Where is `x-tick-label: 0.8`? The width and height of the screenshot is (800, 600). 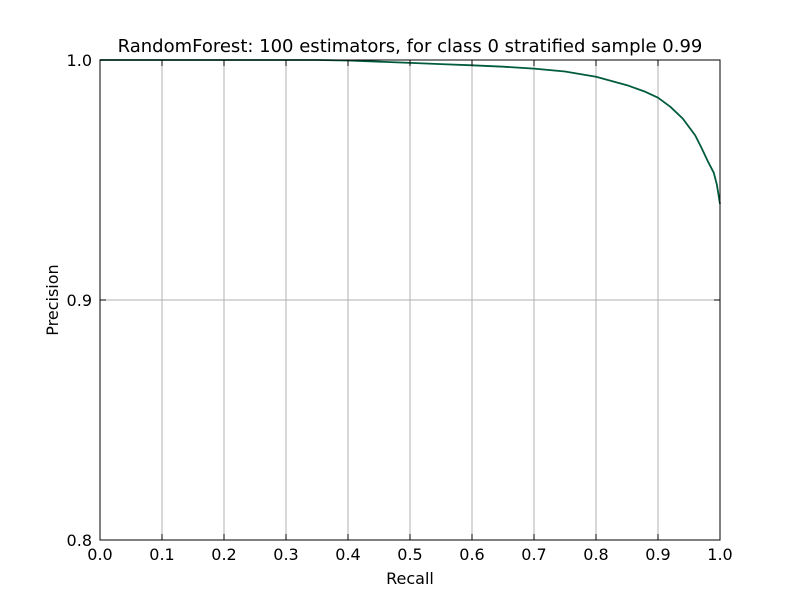
x-tick-label: 0.8 is located at coordinates (595, 554).